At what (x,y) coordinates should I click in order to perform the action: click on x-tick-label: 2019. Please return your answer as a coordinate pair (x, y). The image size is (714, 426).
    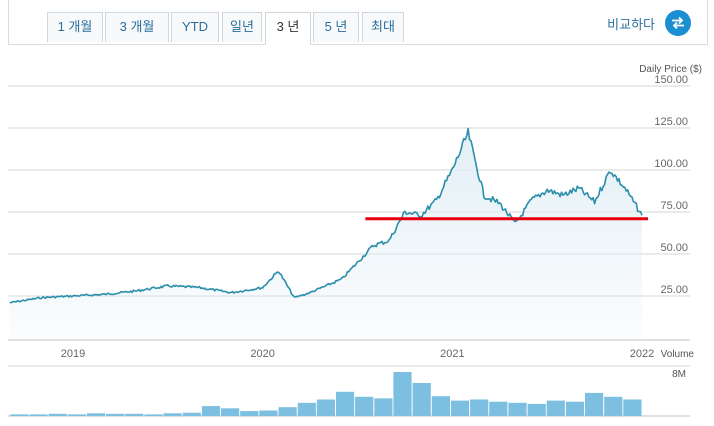
    Looking at the image, I should click on (73, 354).